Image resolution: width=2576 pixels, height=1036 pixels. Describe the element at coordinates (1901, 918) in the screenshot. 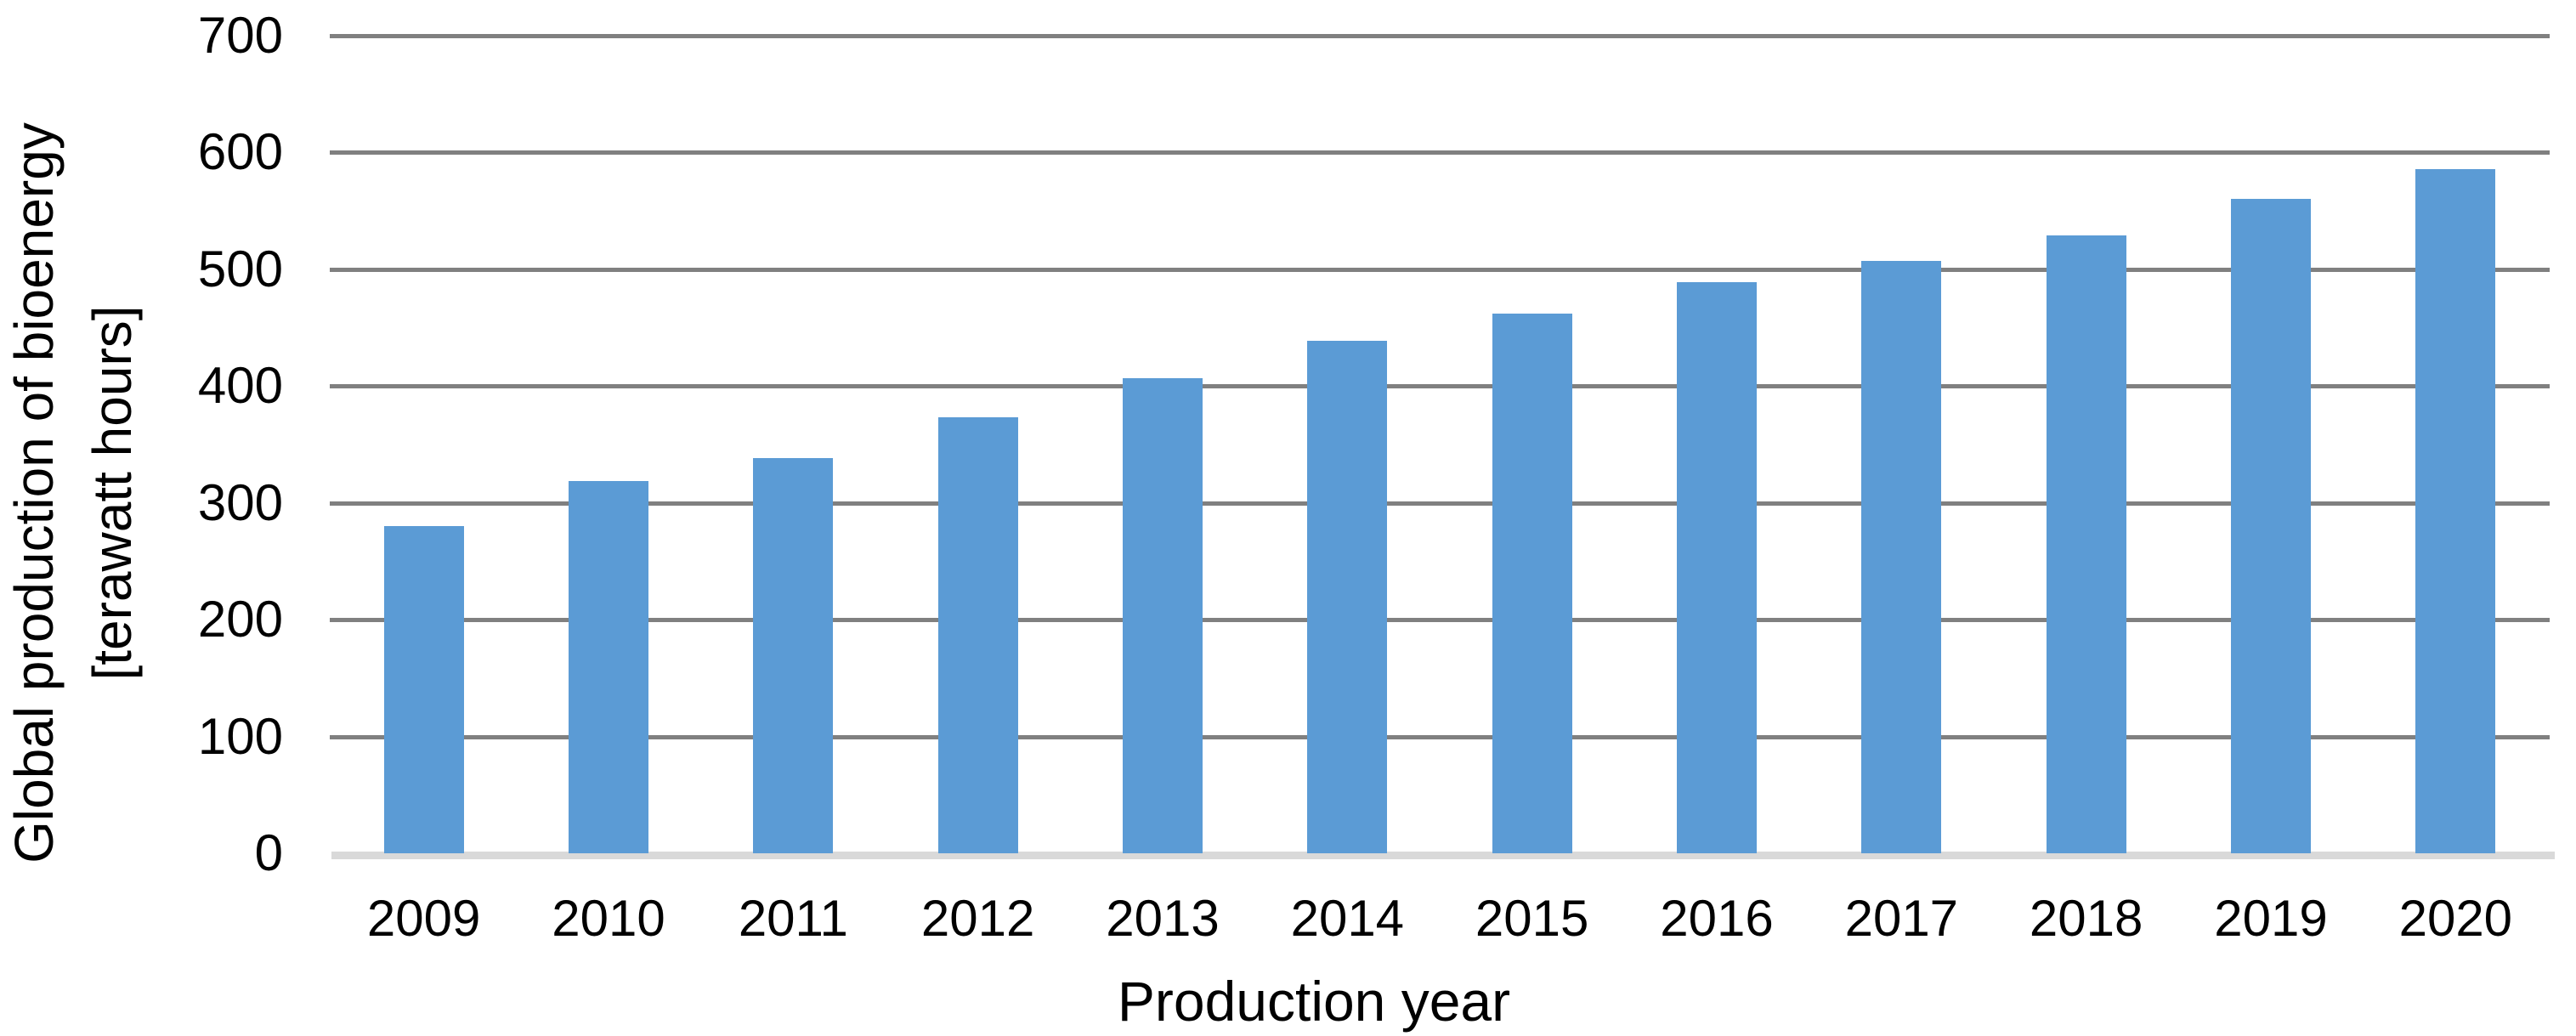

I see `x-tick-label-2017: 2017` at that location.